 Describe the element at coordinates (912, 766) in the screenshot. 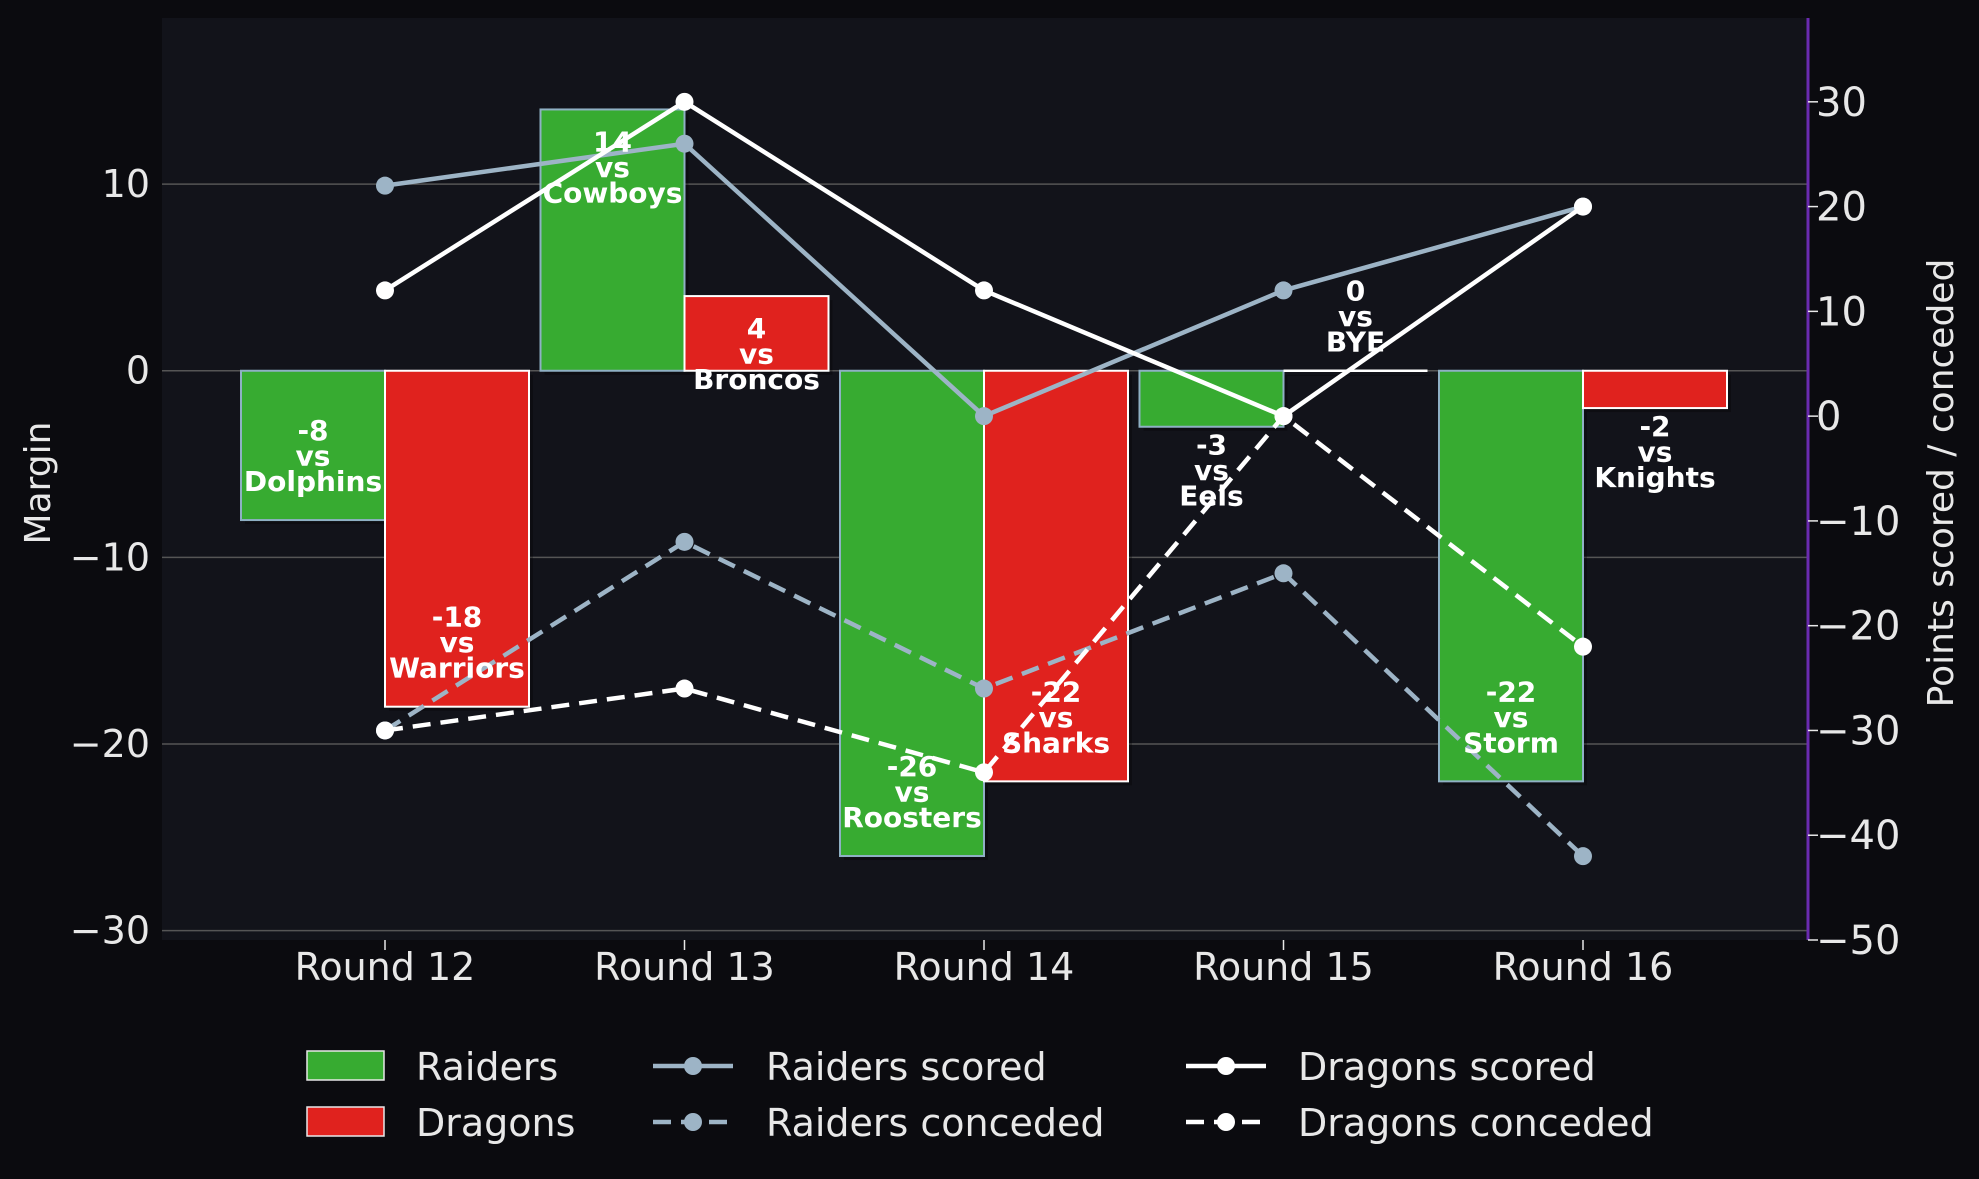

I see `bar-label-line: -26` at that location.